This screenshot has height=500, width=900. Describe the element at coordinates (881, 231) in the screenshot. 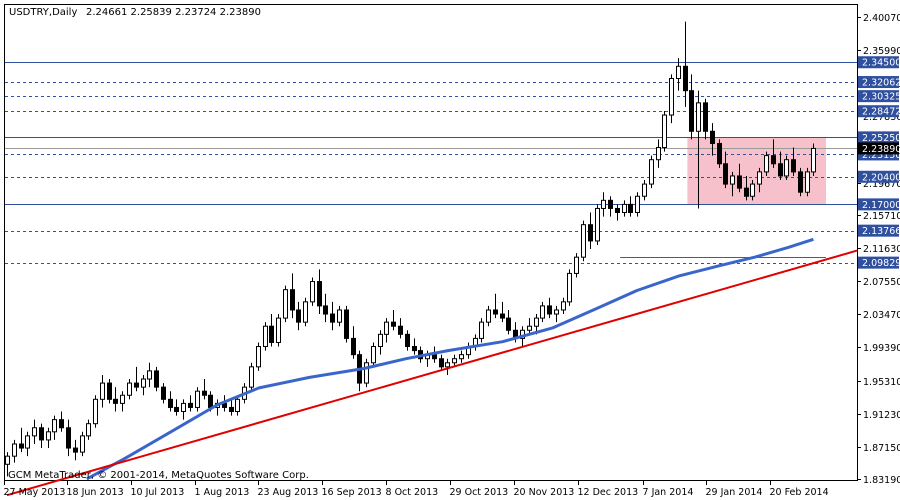

I see `level-label-text: 2.13766` at that location.